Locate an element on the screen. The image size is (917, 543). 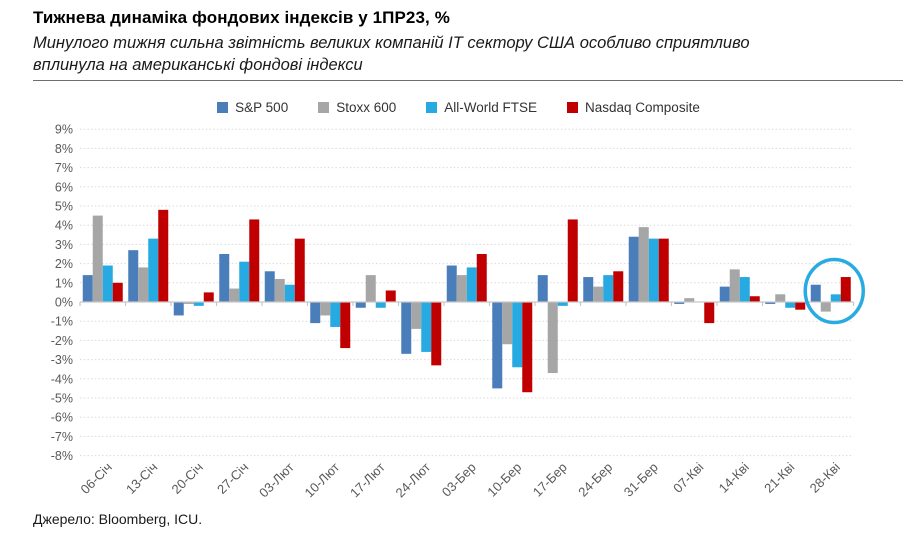
x-axis-label: 03-Бер is located at coordinates (459, 480).